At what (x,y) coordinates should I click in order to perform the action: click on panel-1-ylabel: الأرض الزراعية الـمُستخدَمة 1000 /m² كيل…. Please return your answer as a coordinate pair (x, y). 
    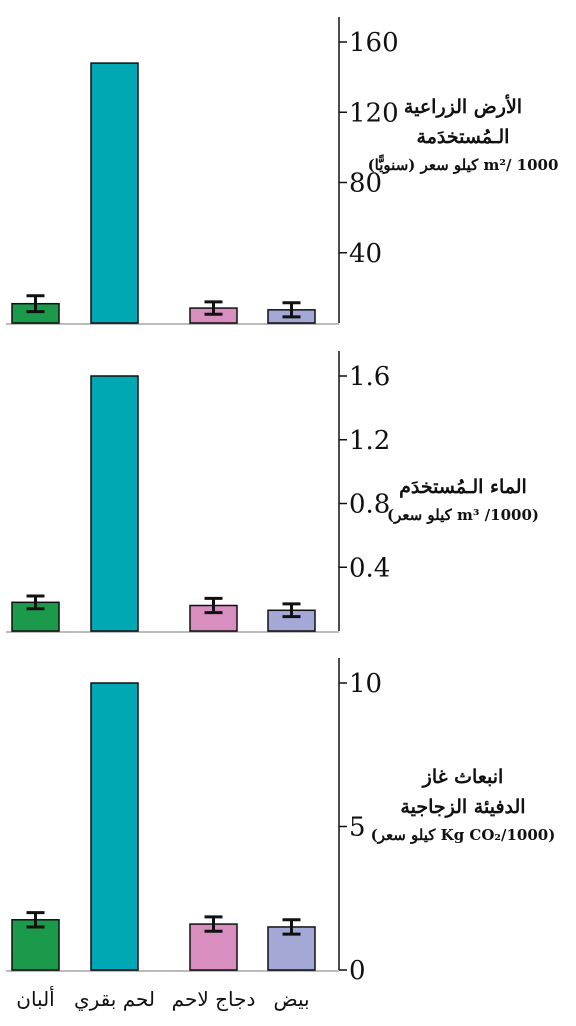
    Looking at the image, I should click on (463, 135).